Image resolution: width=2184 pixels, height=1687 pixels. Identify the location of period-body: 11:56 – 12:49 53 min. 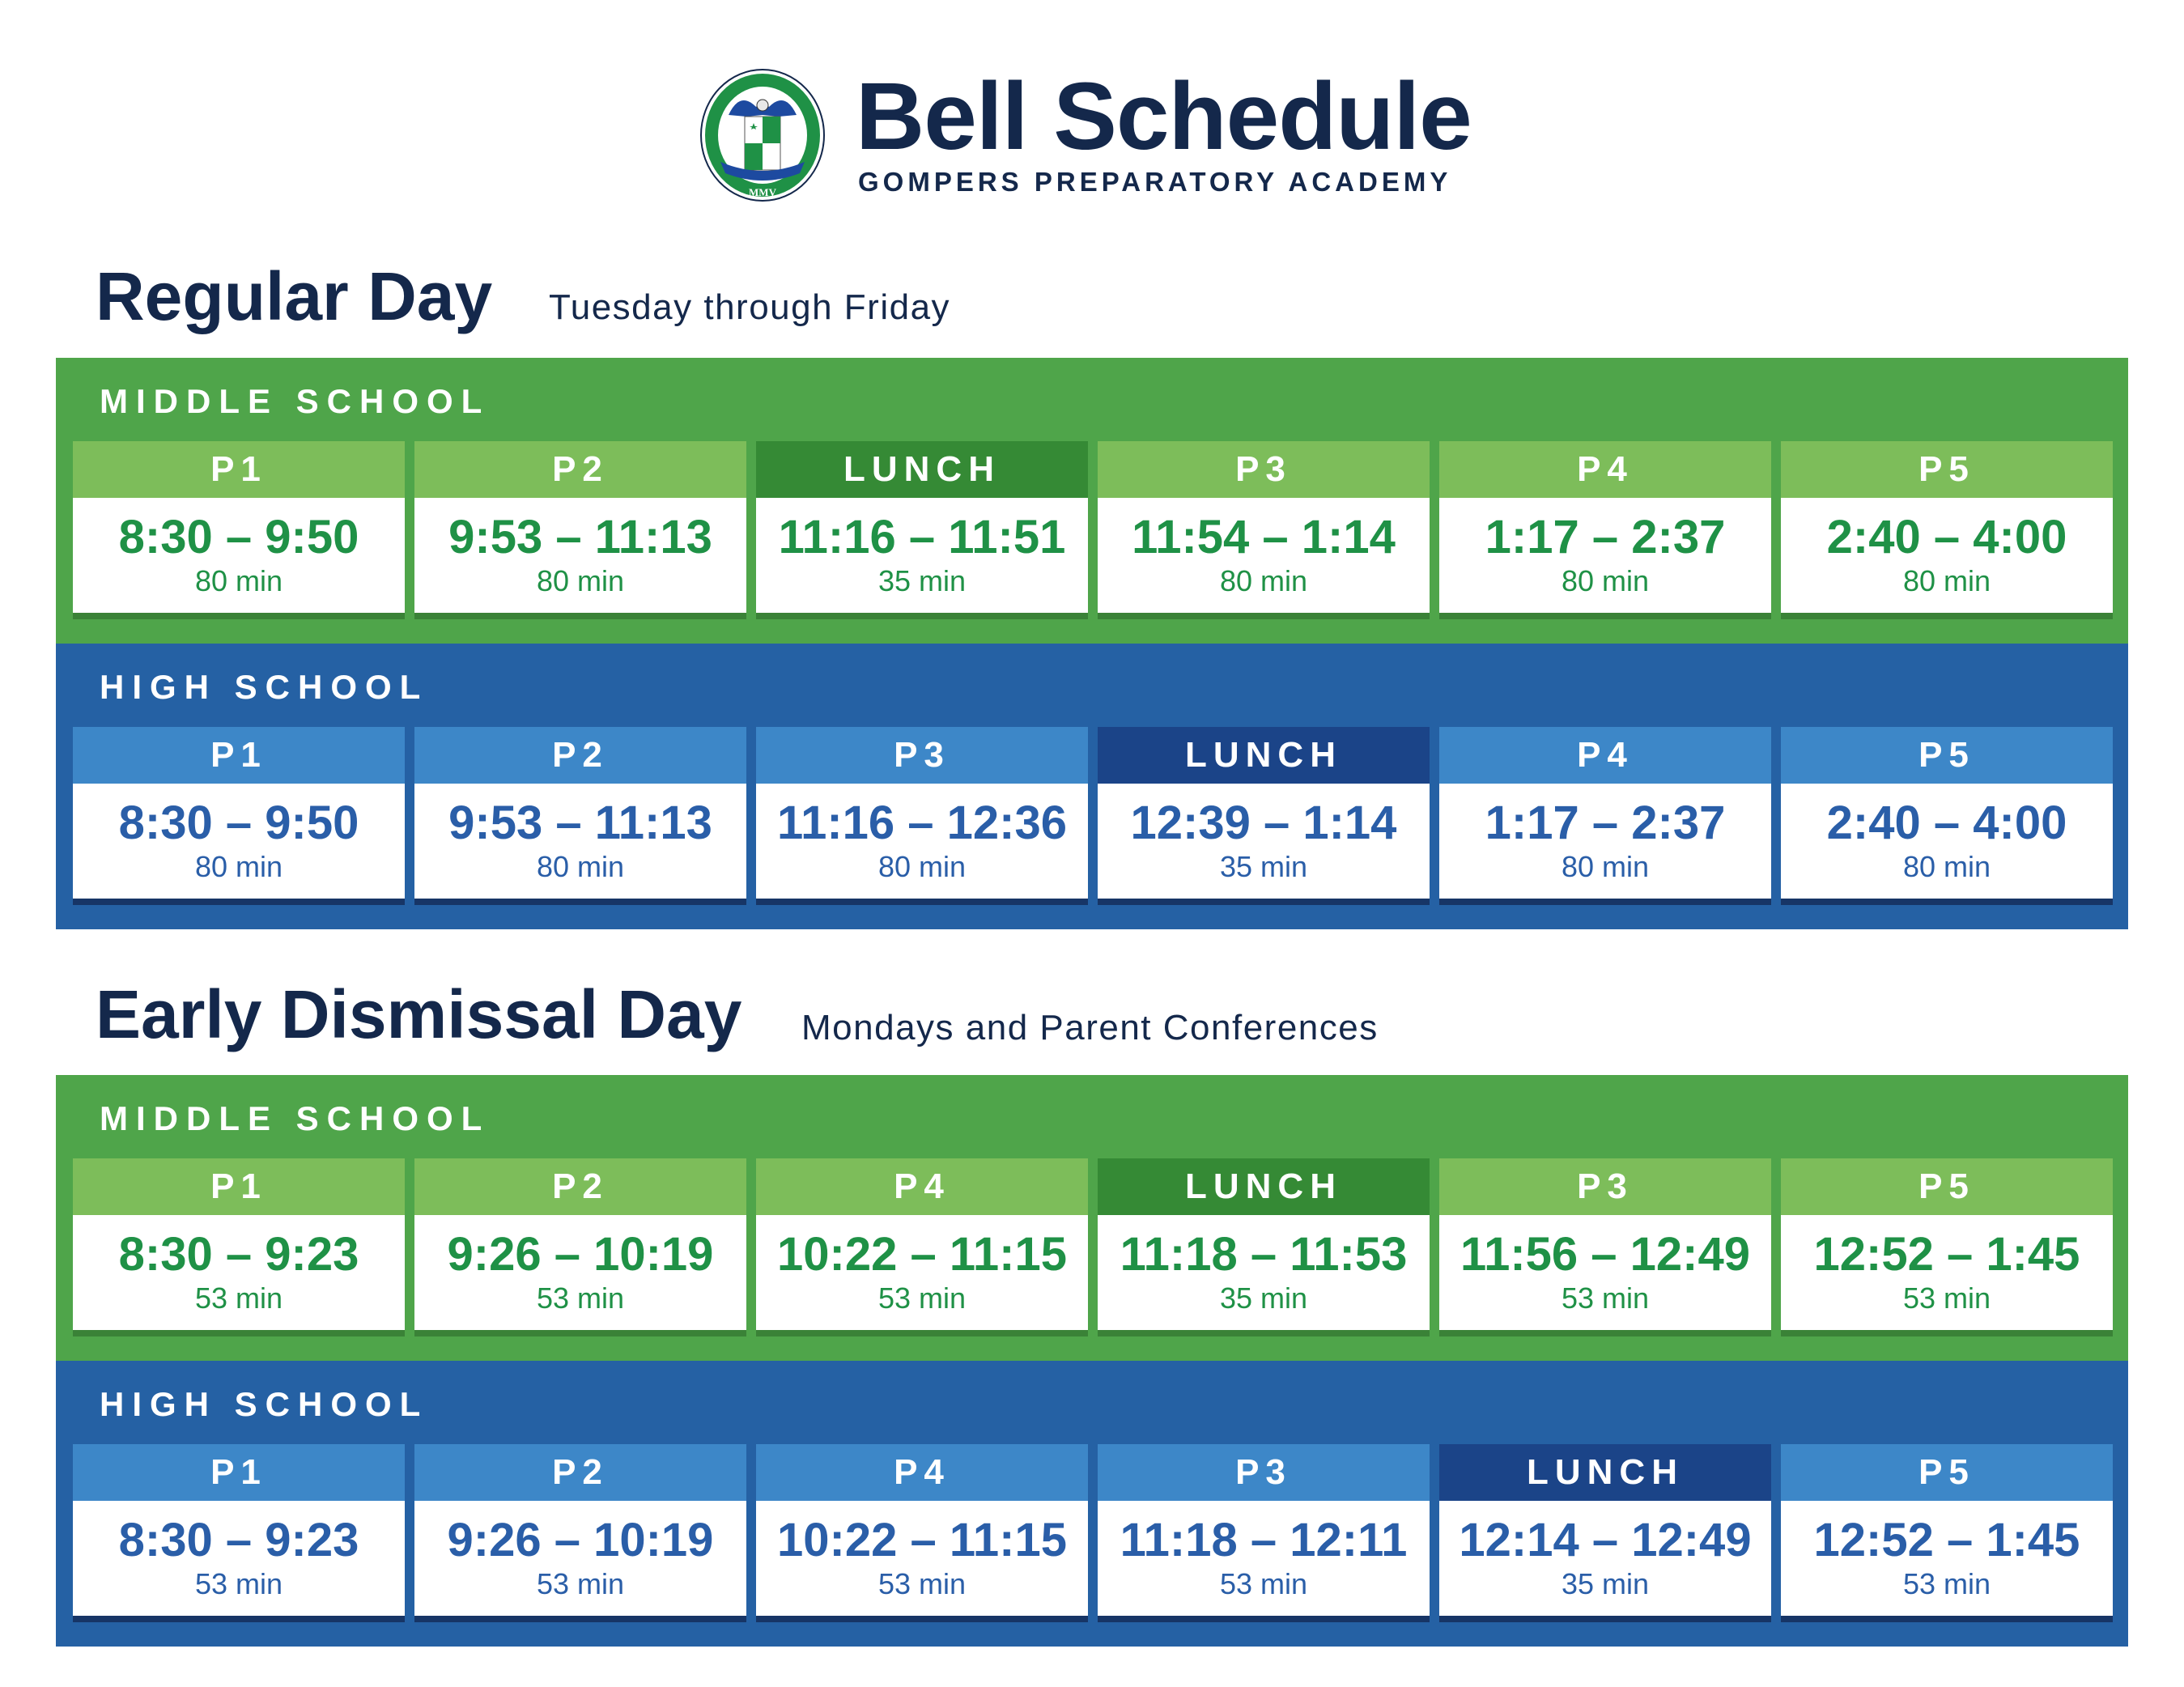
(1605, 1275).